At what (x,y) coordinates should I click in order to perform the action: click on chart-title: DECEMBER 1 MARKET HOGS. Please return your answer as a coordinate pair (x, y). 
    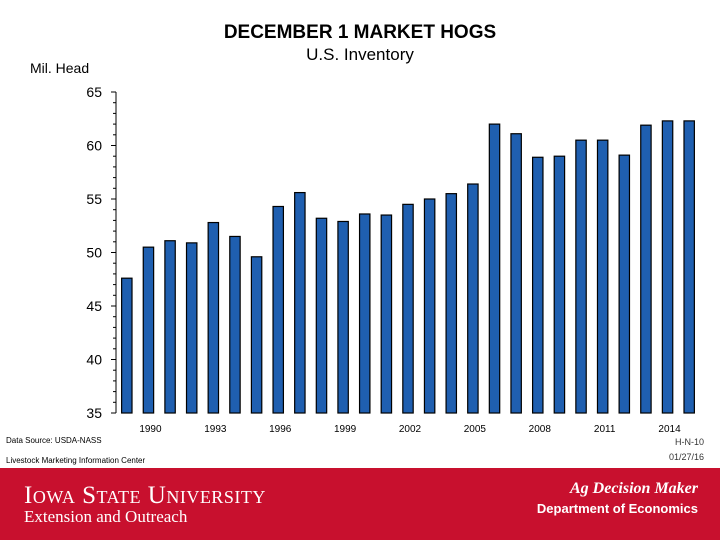
    Looking at the image, I should click on (360, 32).